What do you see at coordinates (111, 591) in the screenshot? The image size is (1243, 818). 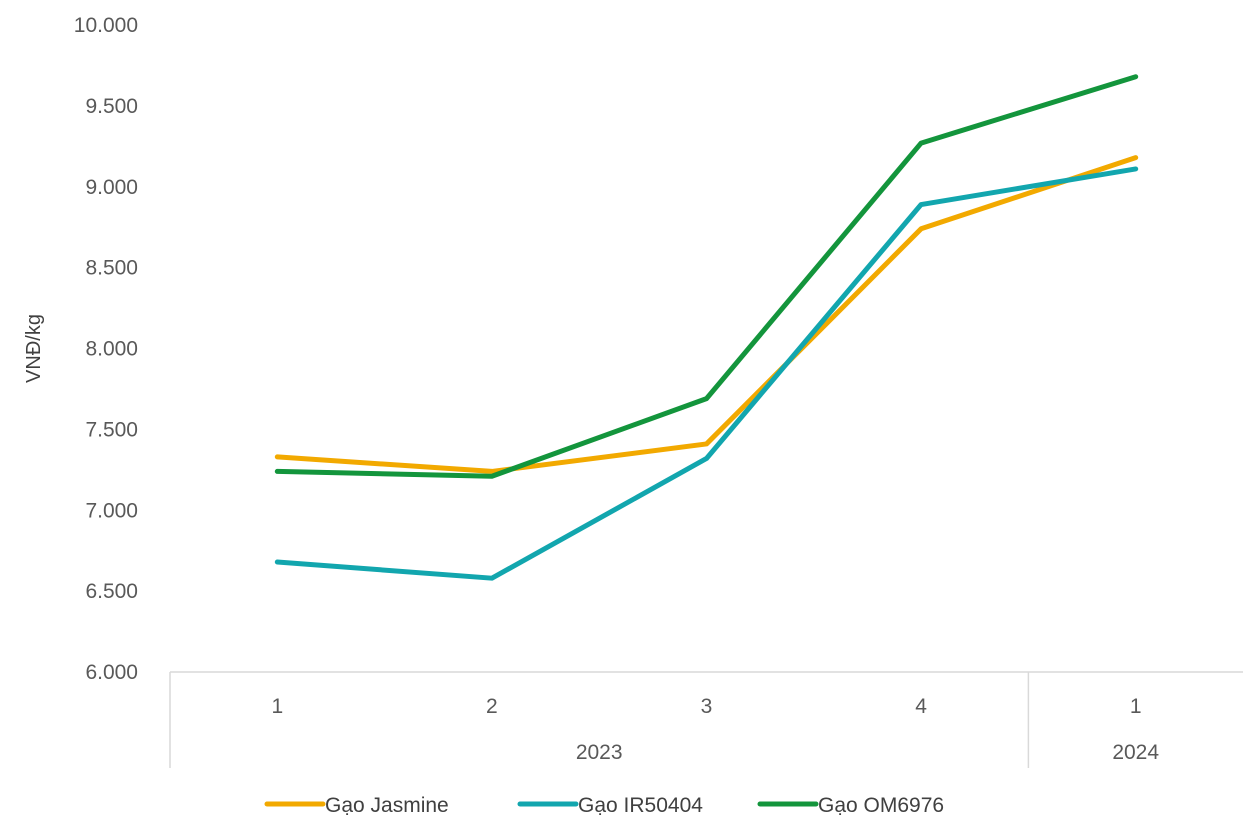 I see `y-tick-label: 6.500` at bounding box center [111, 591].